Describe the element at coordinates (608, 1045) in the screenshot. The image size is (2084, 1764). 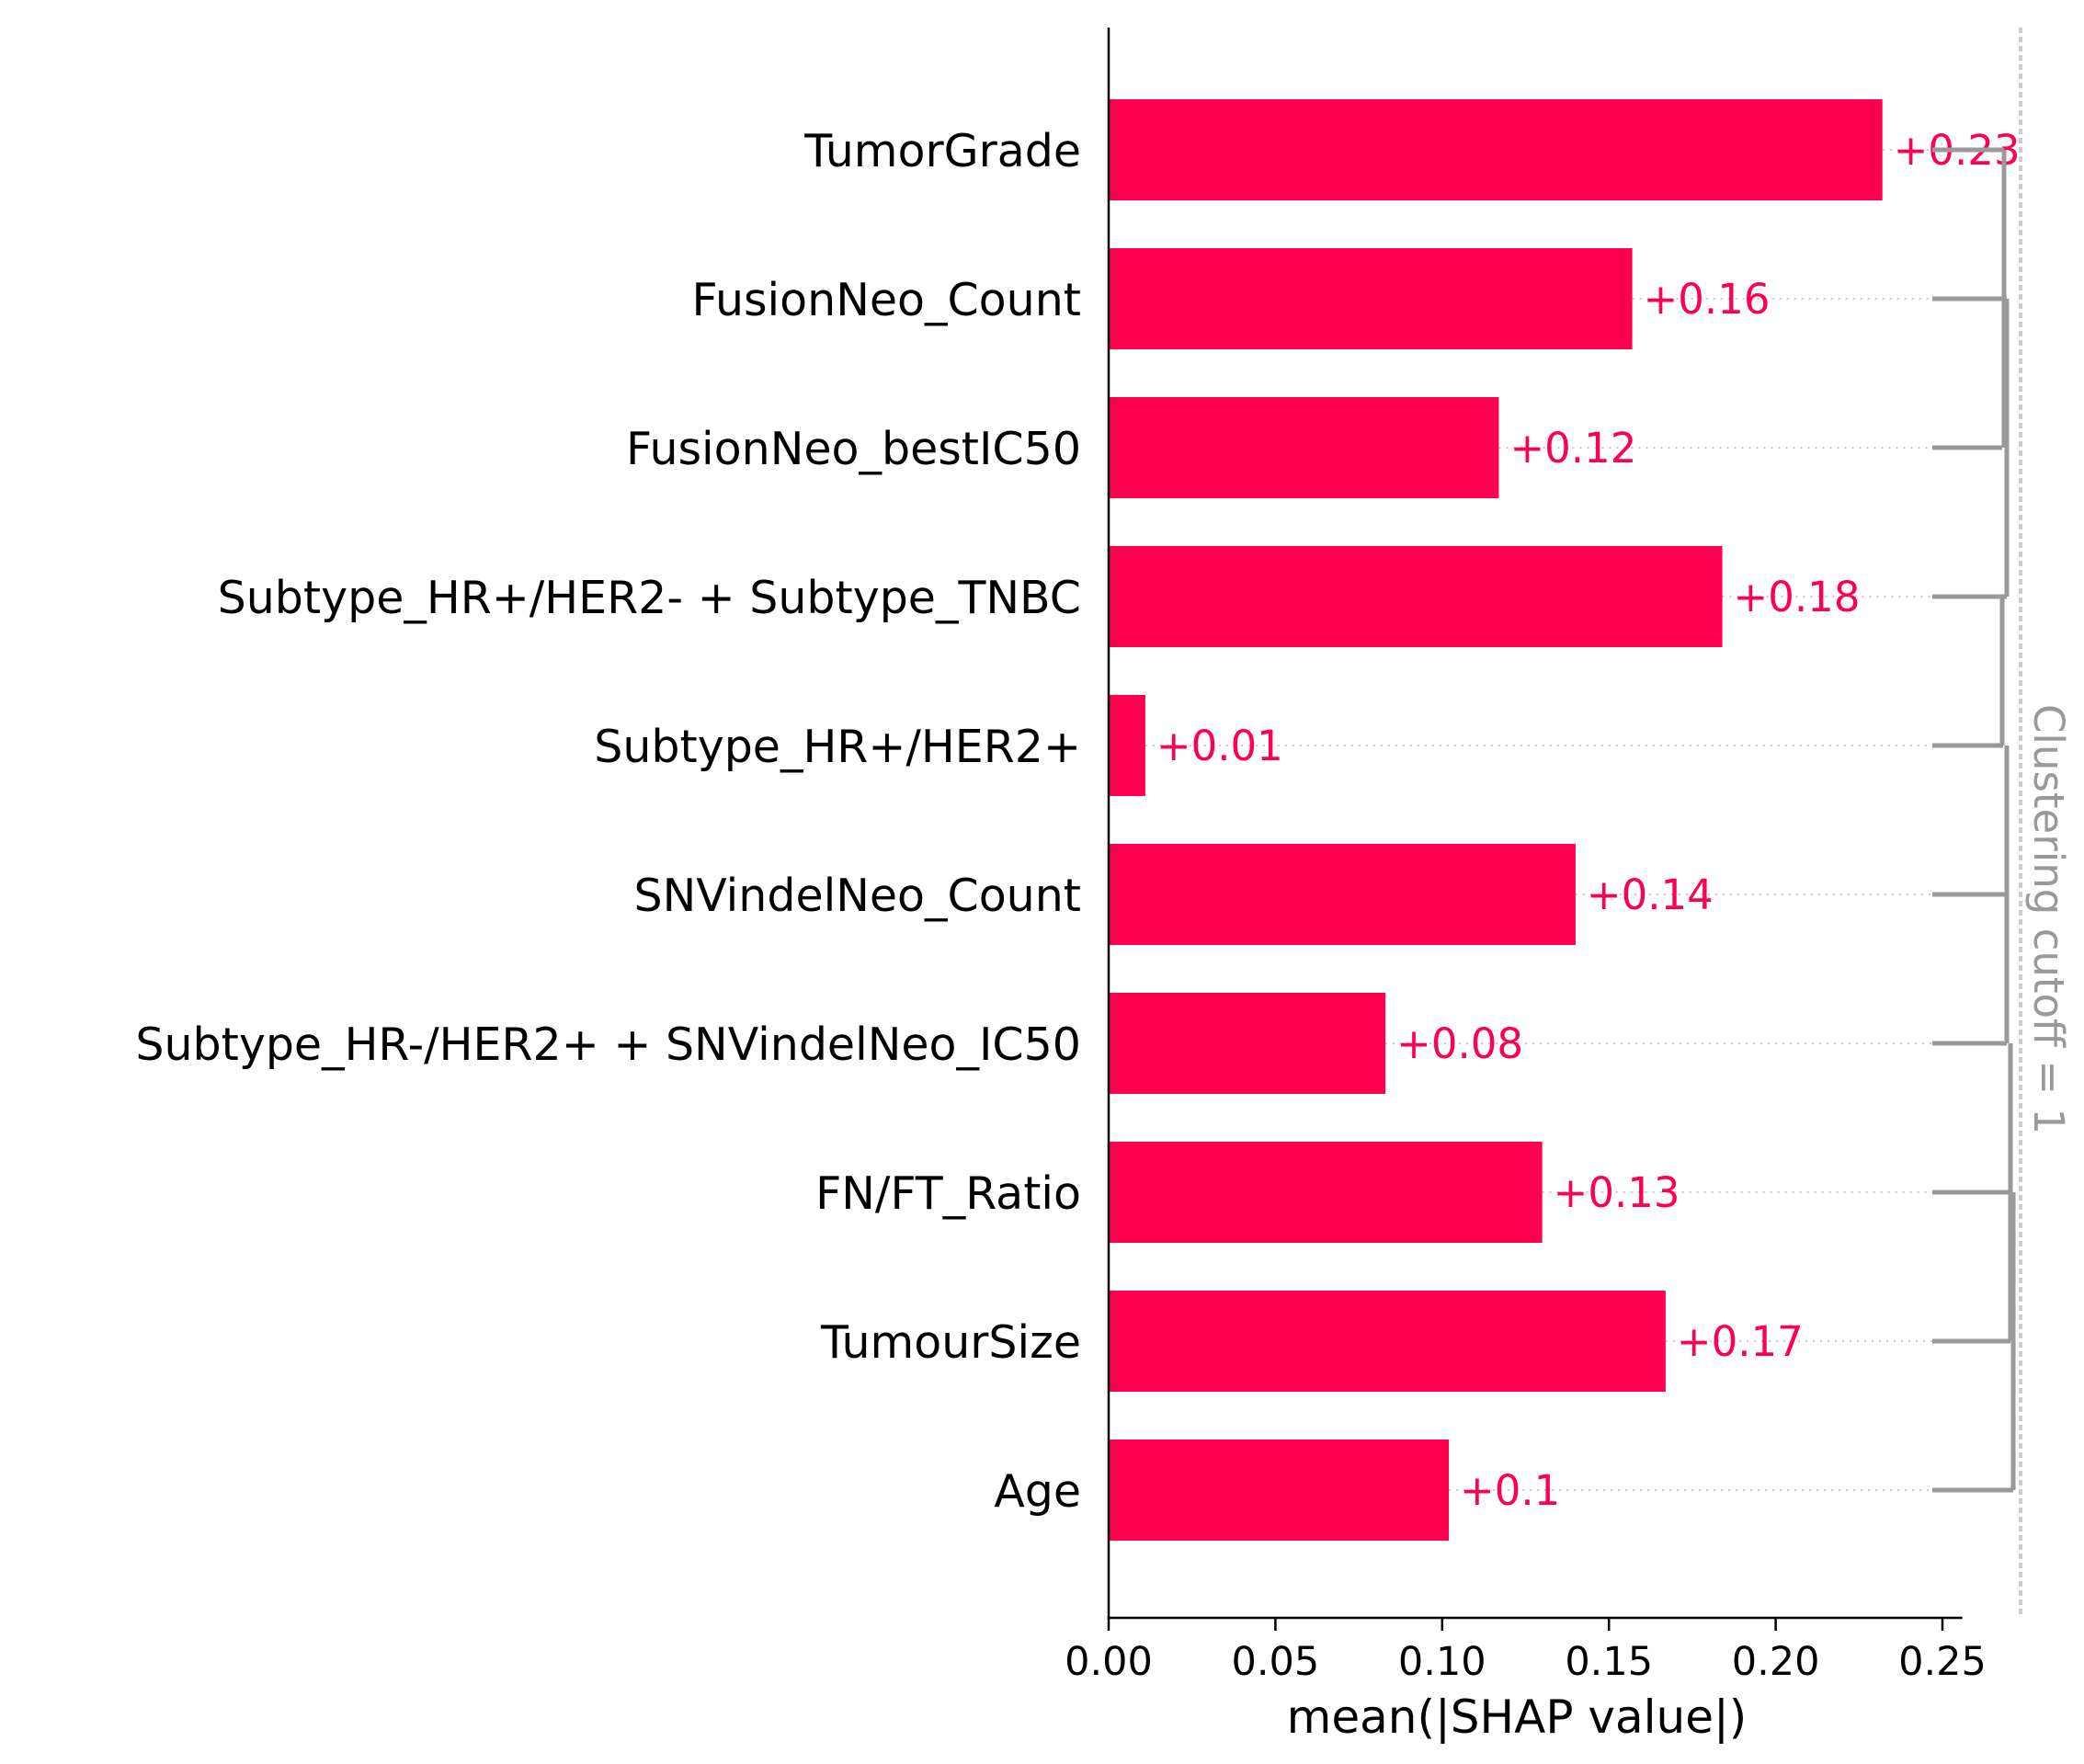
I see `category-label: Subtype_HR-/HER2+ + SNVindelNeo_IC50` at that location.